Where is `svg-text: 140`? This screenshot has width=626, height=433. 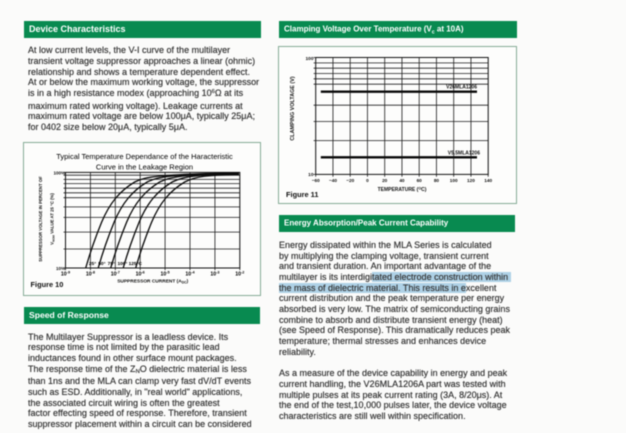
svg-text: 140 is located at coordinates (488, 180).